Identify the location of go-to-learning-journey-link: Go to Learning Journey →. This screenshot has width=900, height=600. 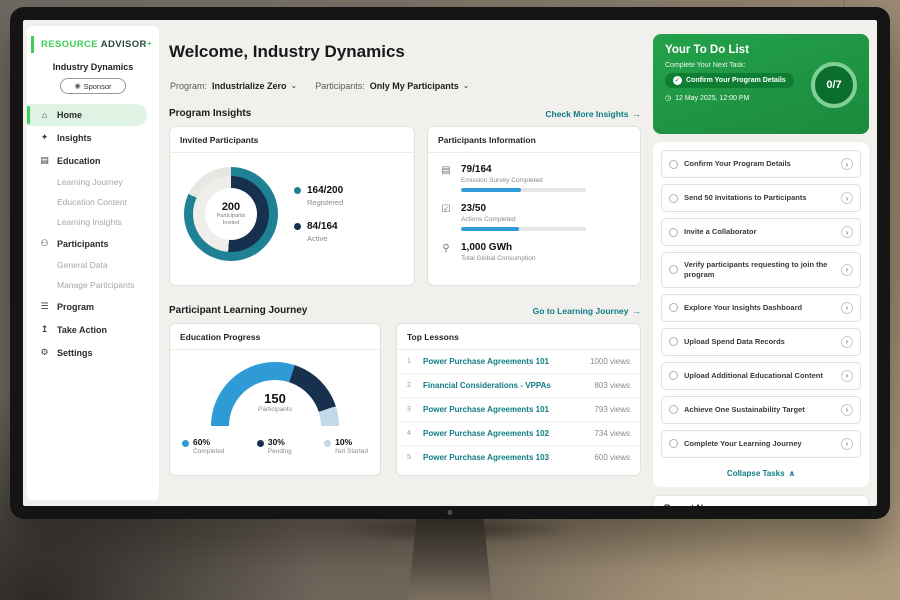
(587, 311).